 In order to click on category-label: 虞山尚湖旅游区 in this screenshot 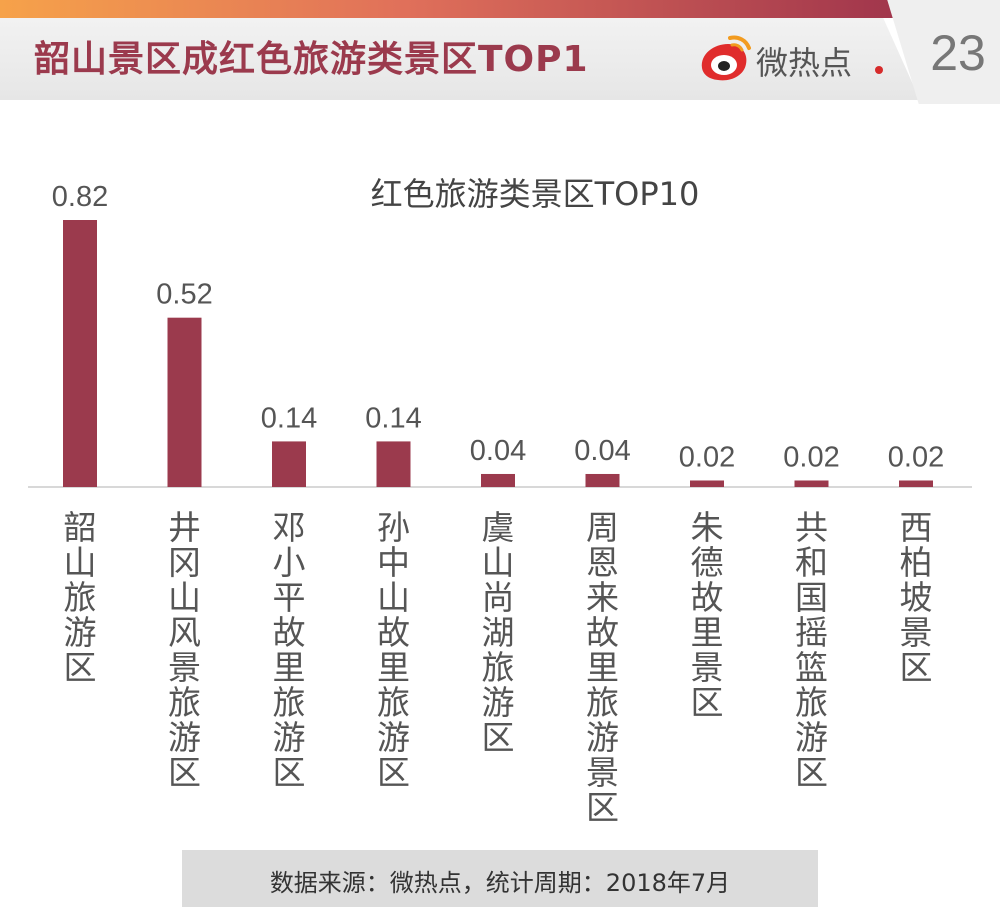, I will do `click(498, 632)`.